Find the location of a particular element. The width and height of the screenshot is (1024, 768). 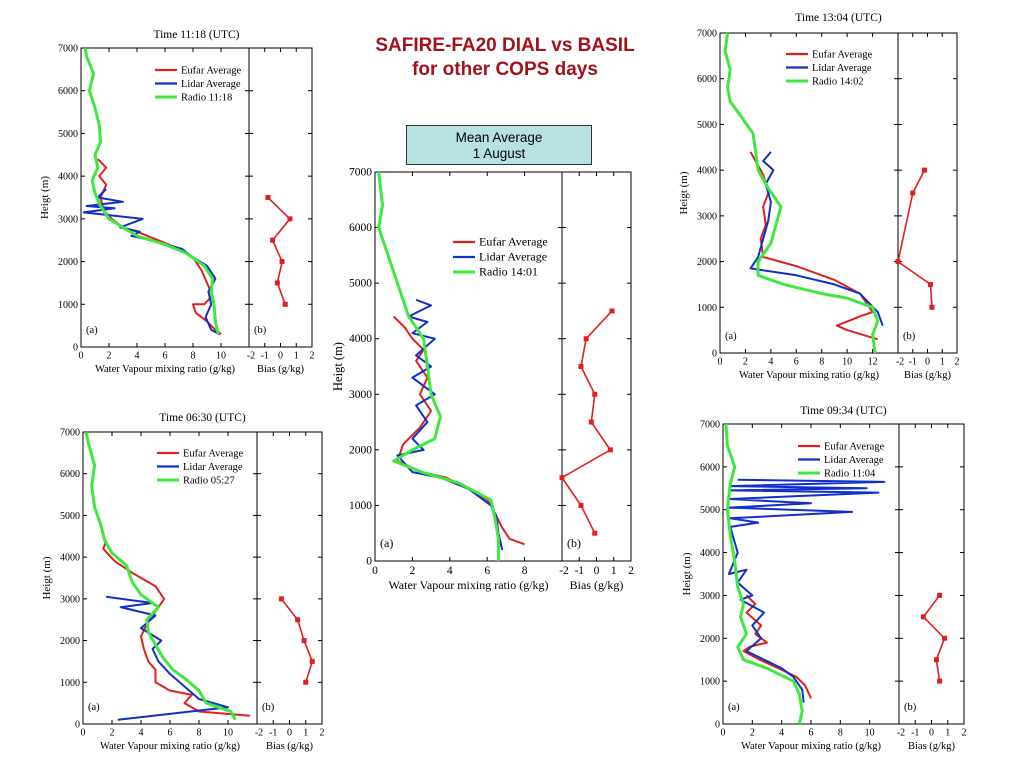

mean-average-line1: Mean Average is located at coordinates (499, 137).